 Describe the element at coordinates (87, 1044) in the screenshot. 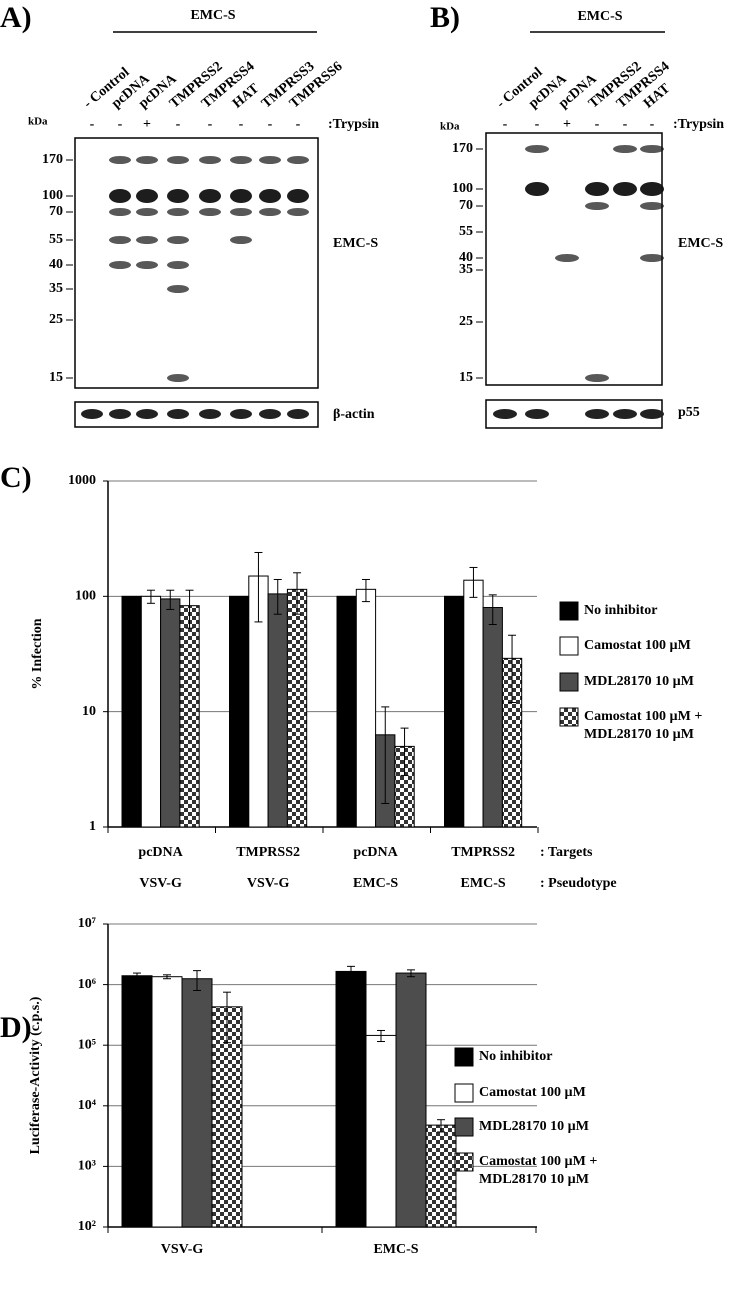

I see `y-tick-label: 10⁵` at that location.